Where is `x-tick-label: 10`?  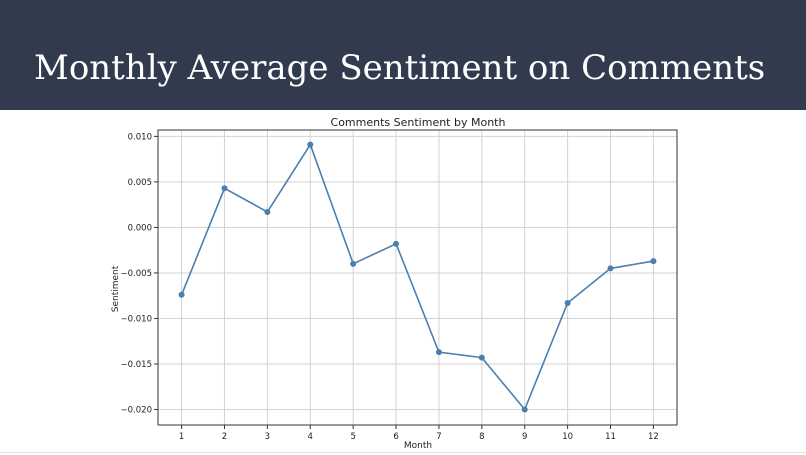 x-tick-label: 10 is located at coordinates (567, 437).